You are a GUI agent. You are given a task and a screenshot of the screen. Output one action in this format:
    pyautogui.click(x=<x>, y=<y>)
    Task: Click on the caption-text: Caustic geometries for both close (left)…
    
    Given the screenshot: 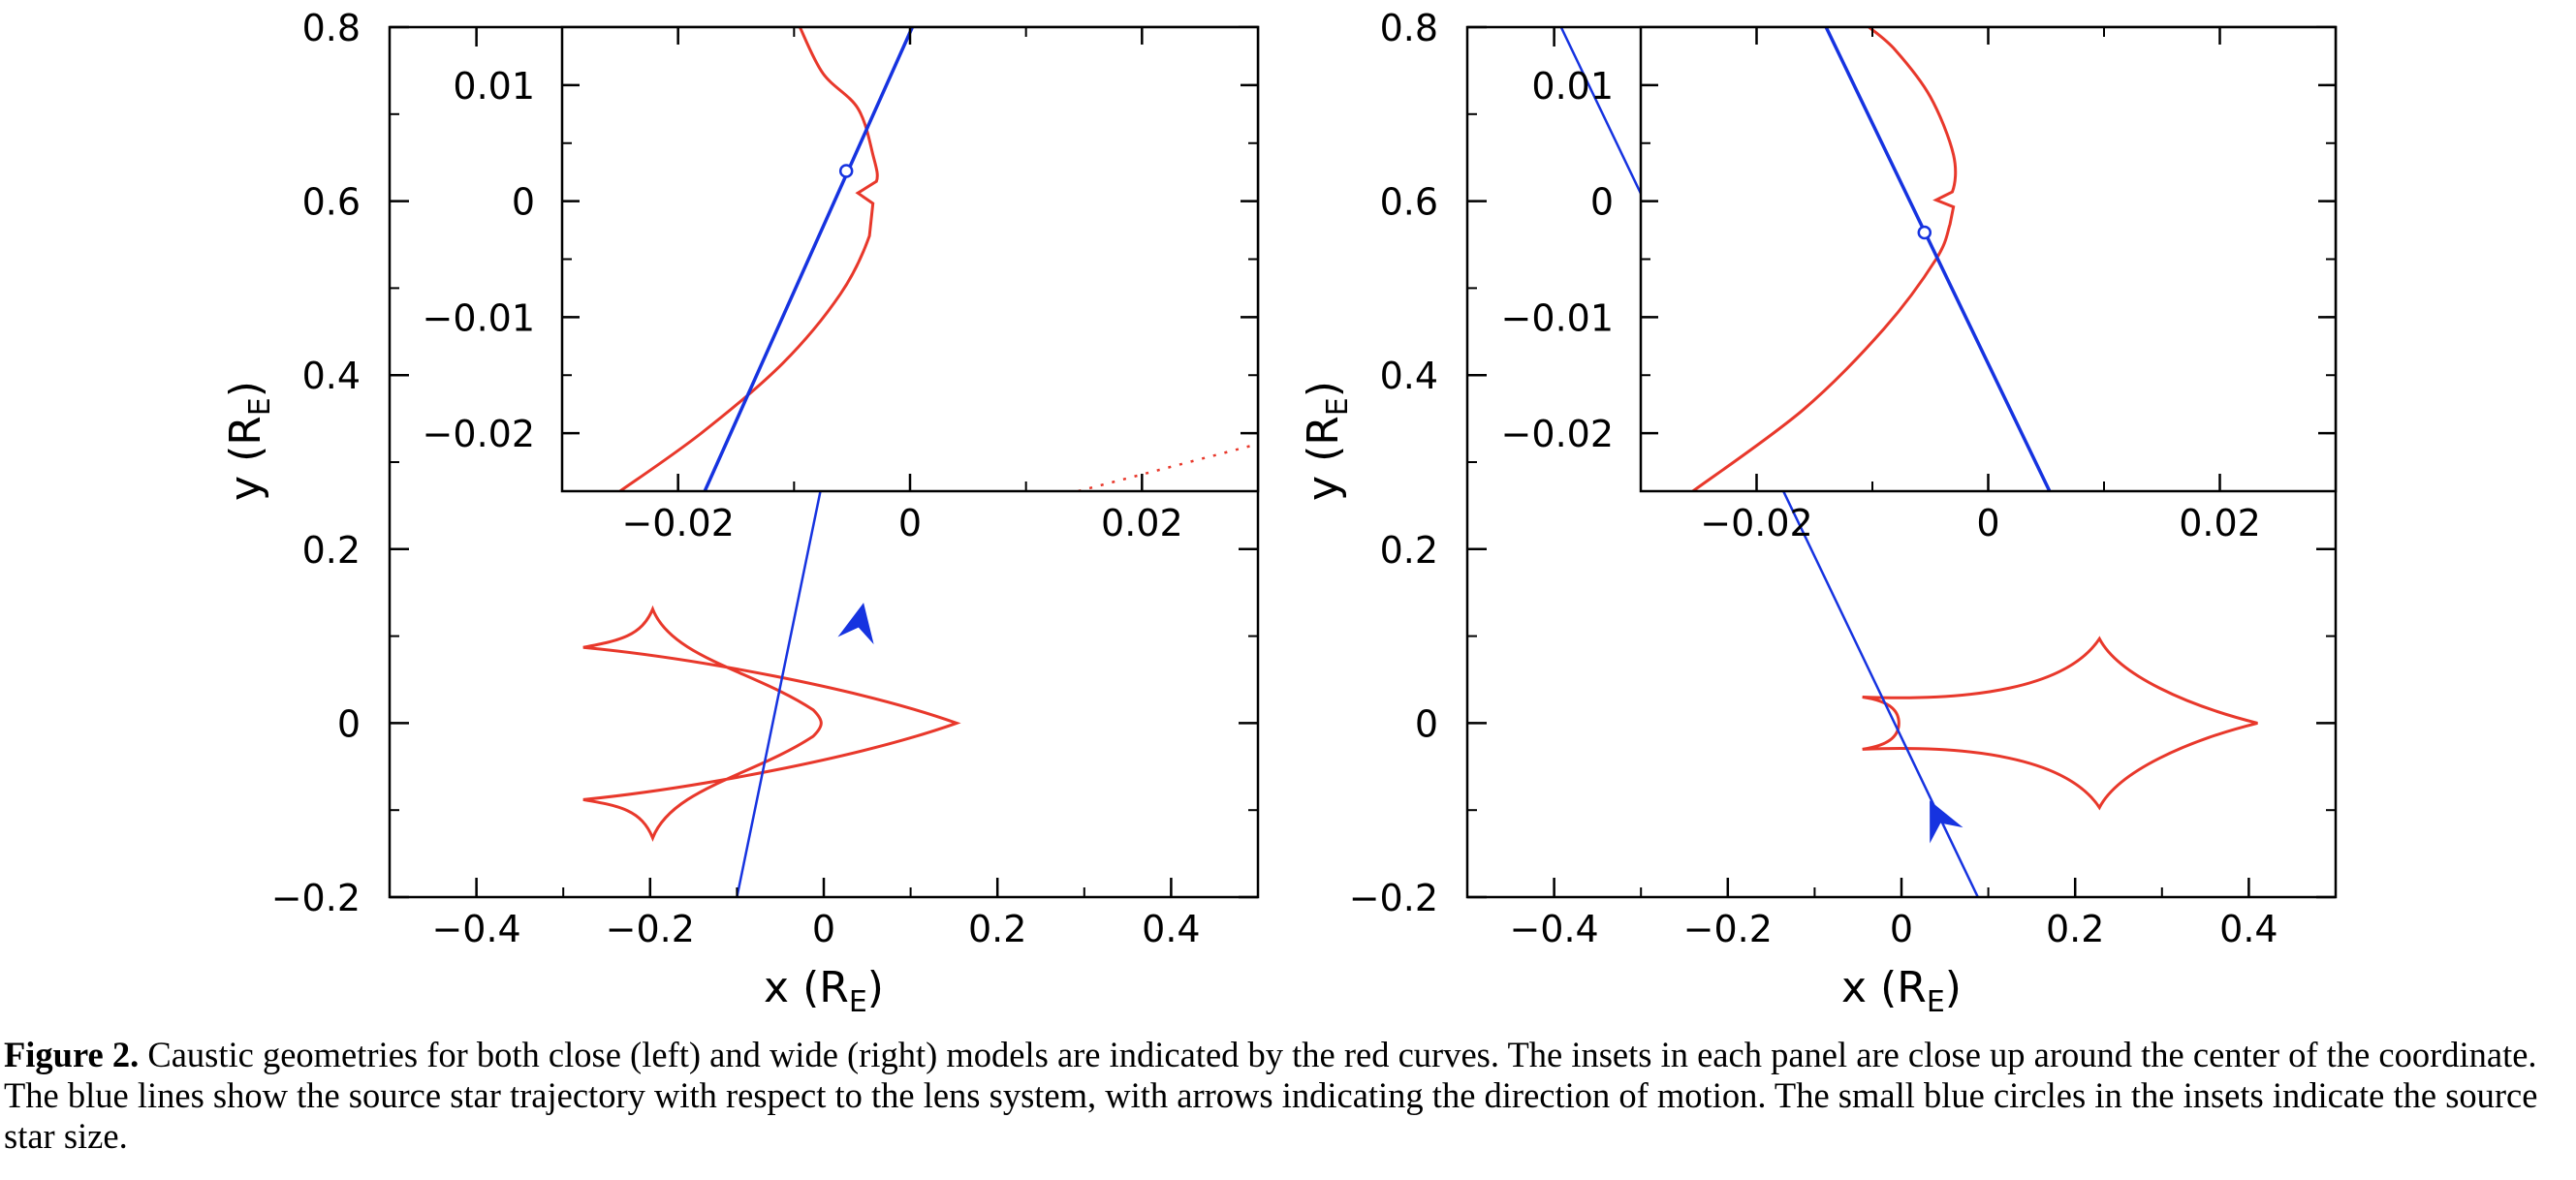 What is the action you would take?
    pyautogui.click(x=1271, y=1095)
    